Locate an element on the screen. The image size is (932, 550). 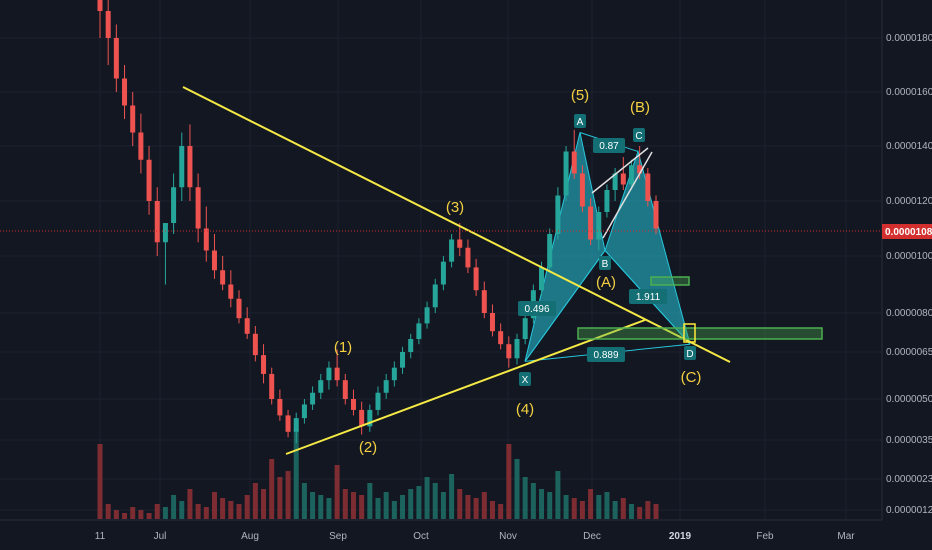
target-zone-small is located at coordinates (670, 281).